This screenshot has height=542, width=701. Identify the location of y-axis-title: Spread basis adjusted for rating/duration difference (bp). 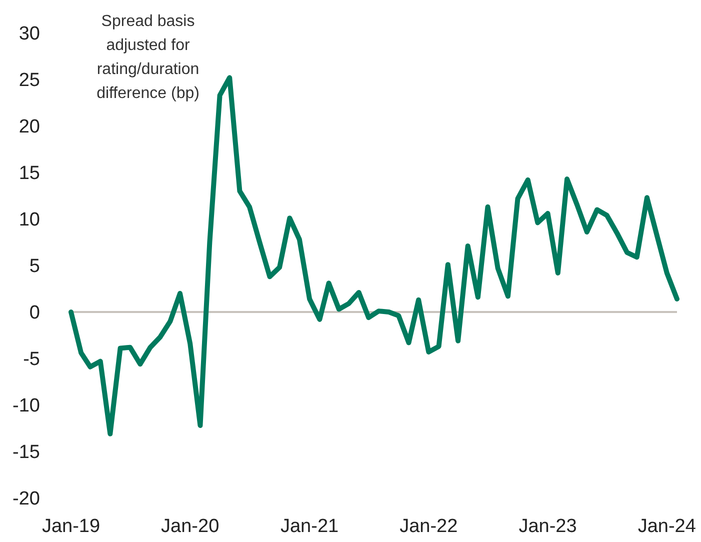
(148, 57).